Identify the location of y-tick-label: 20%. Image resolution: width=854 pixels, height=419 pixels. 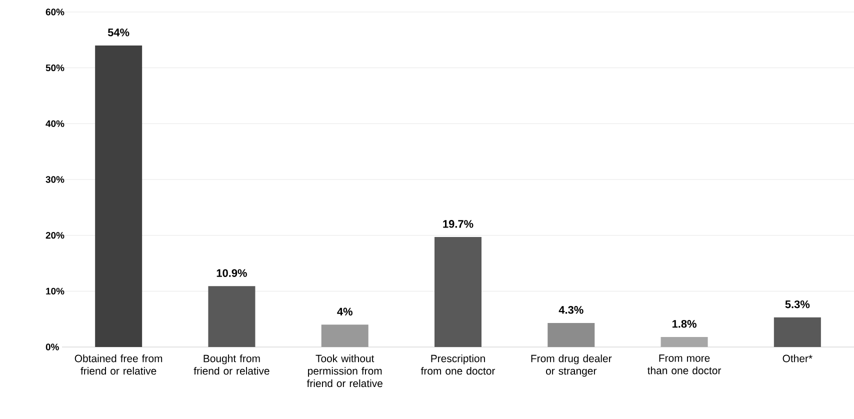
(55, 235).